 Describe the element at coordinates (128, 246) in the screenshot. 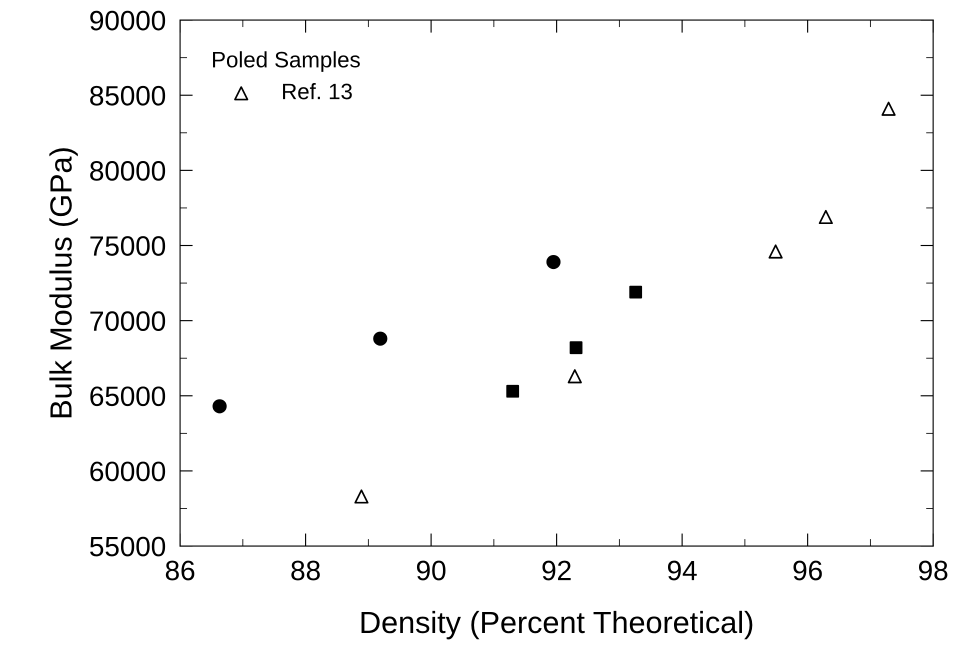

I see `y-tick-label: 75000` at that location.